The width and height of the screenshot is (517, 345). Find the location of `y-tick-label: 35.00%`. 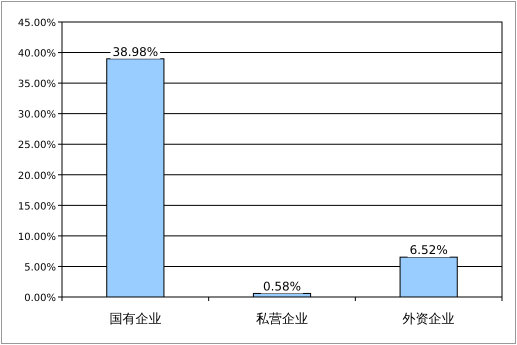

y-tick-label: 35.00% is located at coordinates (37, 84).